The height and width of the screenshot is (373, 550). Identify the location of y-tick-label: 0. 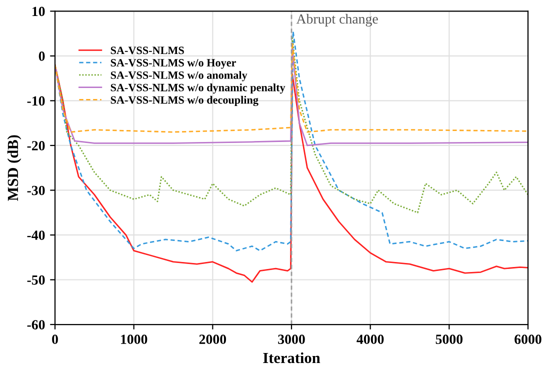
(41, 56).